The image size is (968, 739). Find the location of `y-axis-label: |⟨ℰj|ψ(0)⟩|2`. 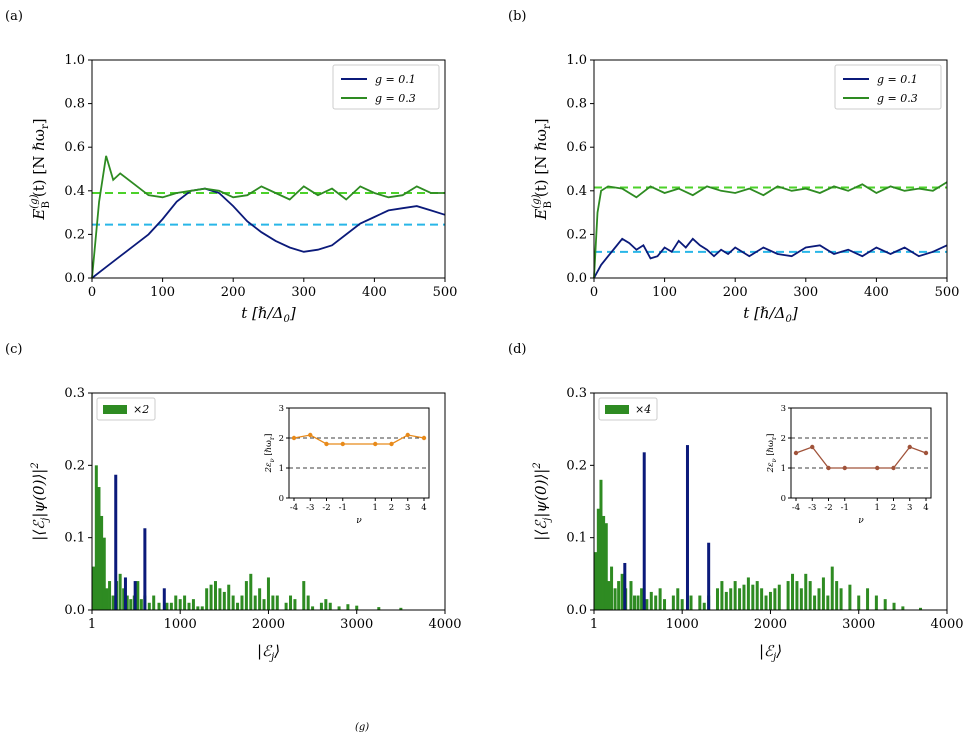

y-axis-label: |⟨ℰj|ψ(0)⟩|2 is located at coordinates (542, 501).